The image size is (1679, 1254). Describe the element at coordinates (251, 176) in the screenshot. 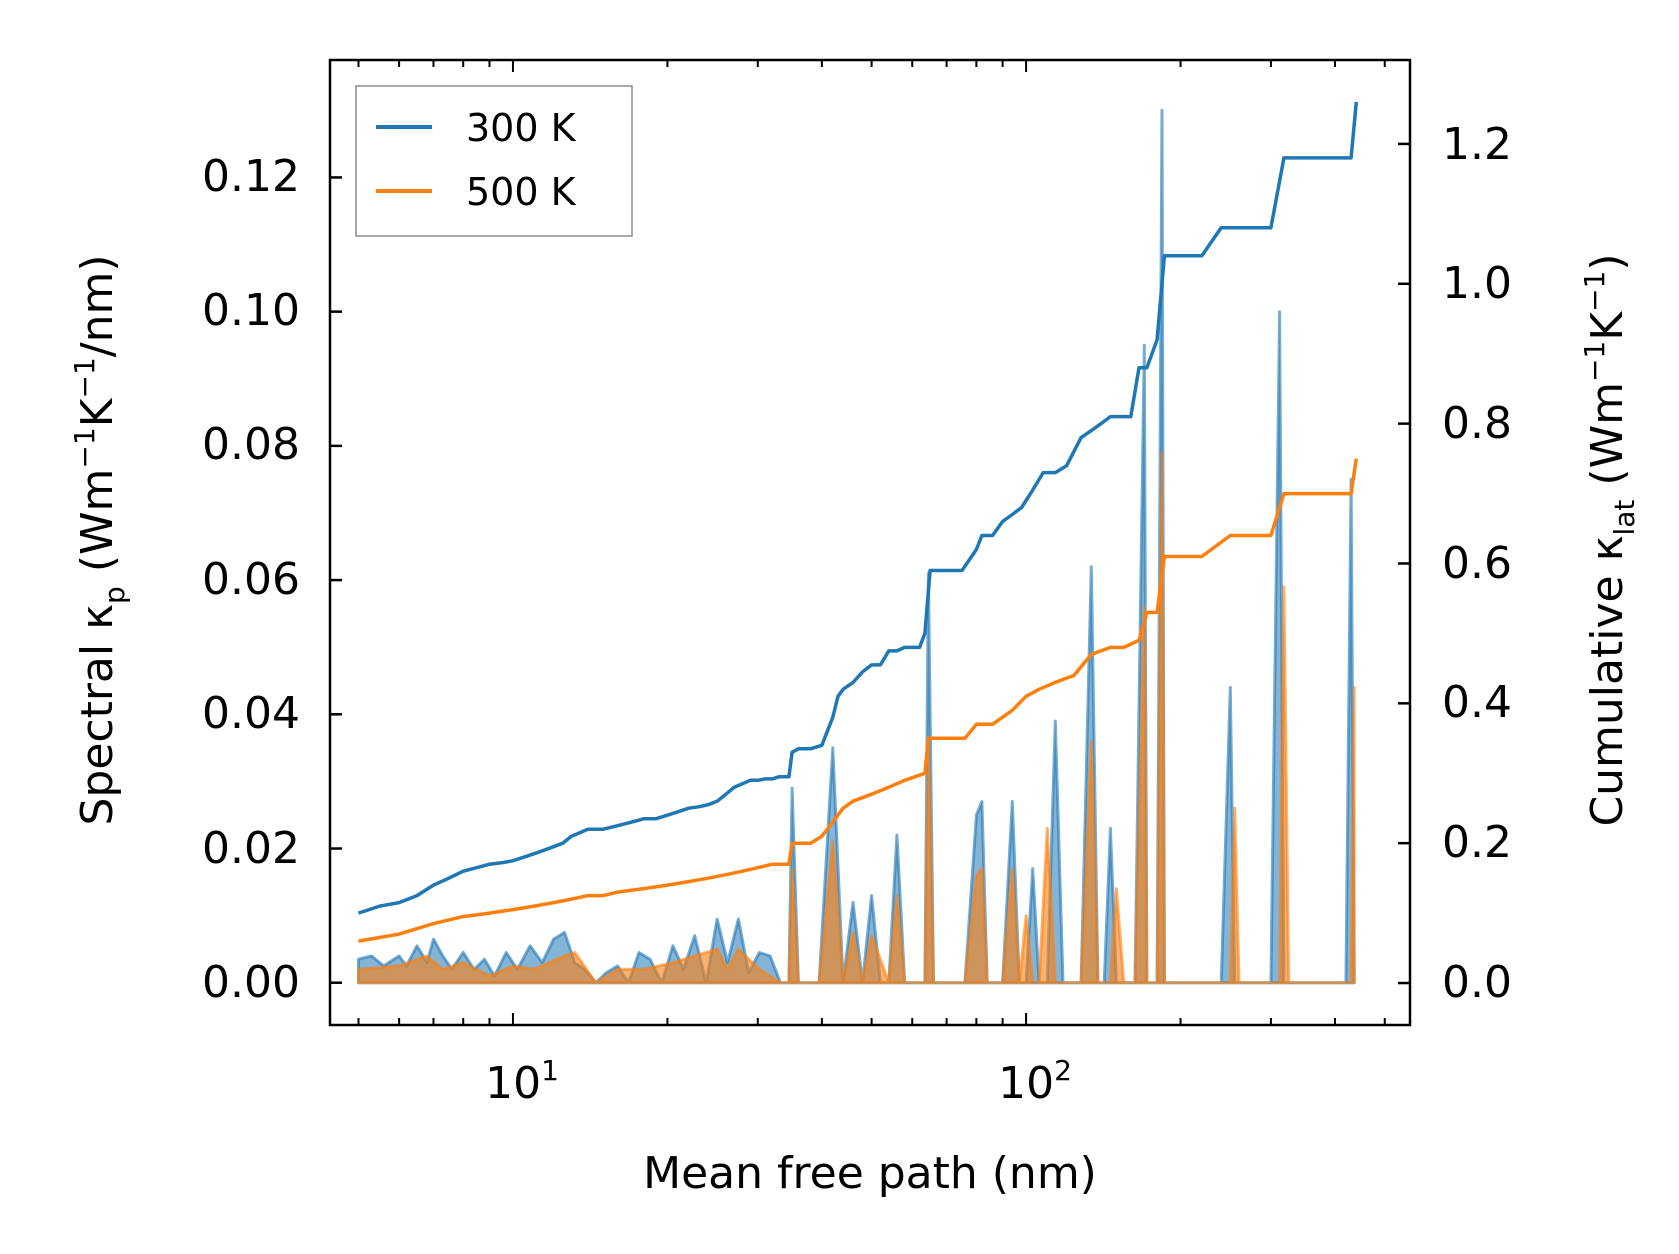

I see `y-left-tick-label: 0.12` at that location.